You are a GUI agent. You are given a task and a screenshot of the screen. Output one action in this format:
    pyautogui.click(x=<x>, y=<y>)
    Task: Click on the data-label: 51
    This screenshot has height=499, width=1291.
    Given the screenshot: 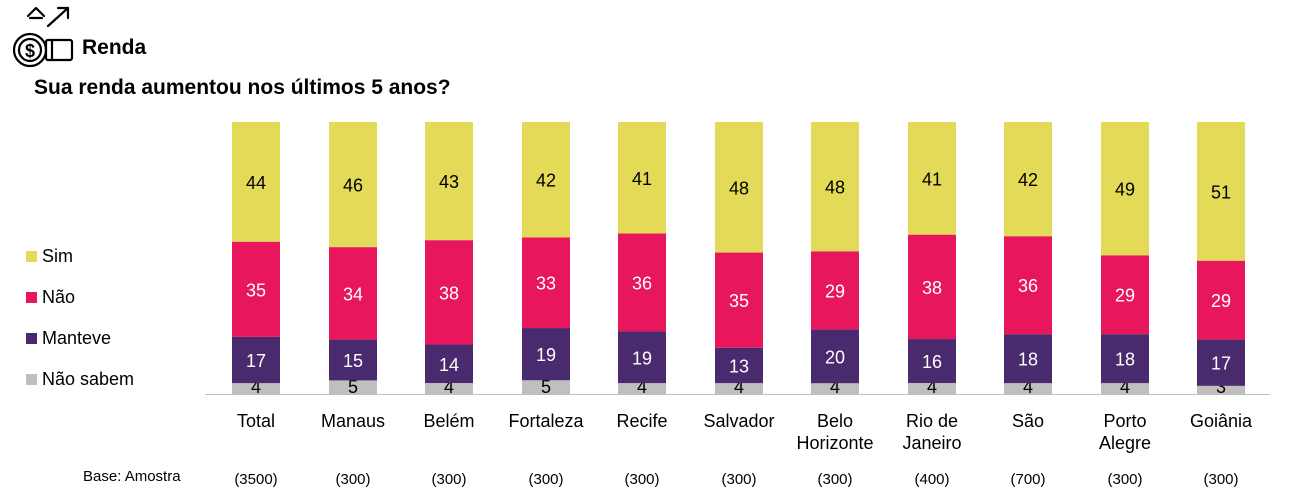 What is the action you would take?
    pyautogui.click(x=1221, y=192)
    